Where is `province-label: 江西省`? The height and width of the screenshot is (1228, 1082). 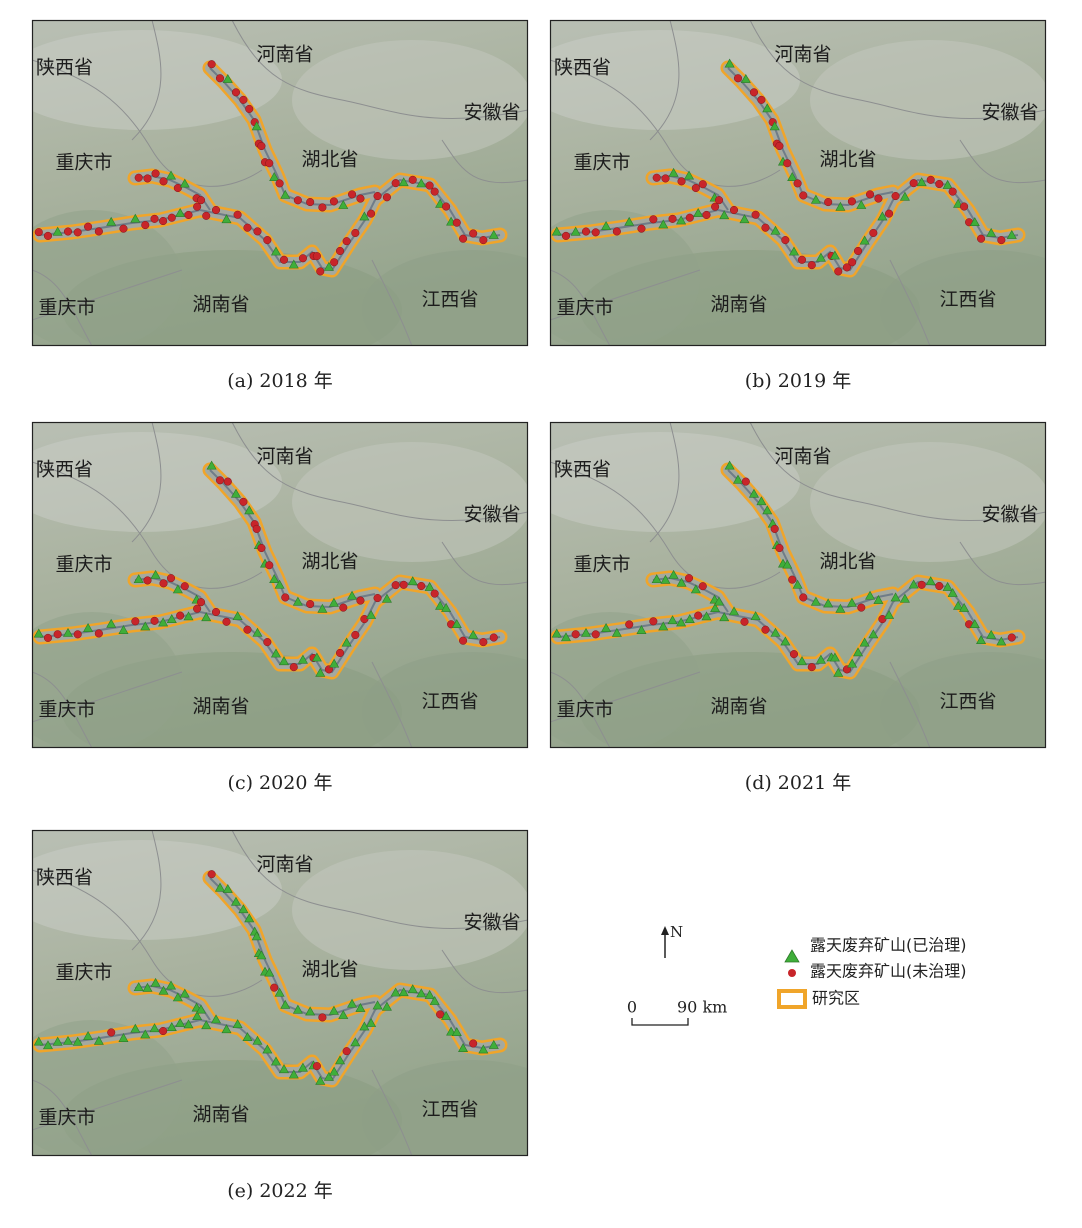 province-label: 江西省 is located at coordinates (449, 1110).